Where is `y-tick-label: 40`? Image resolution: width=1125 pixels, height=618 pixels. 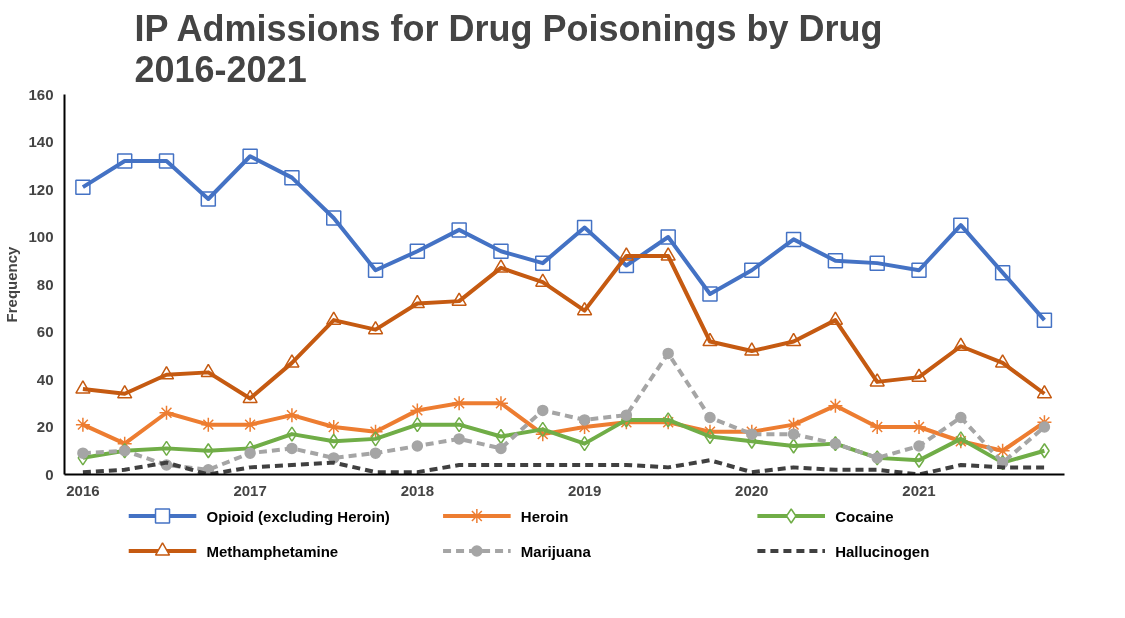 y-tick-label: 40 is located at coordinates (45, 379).